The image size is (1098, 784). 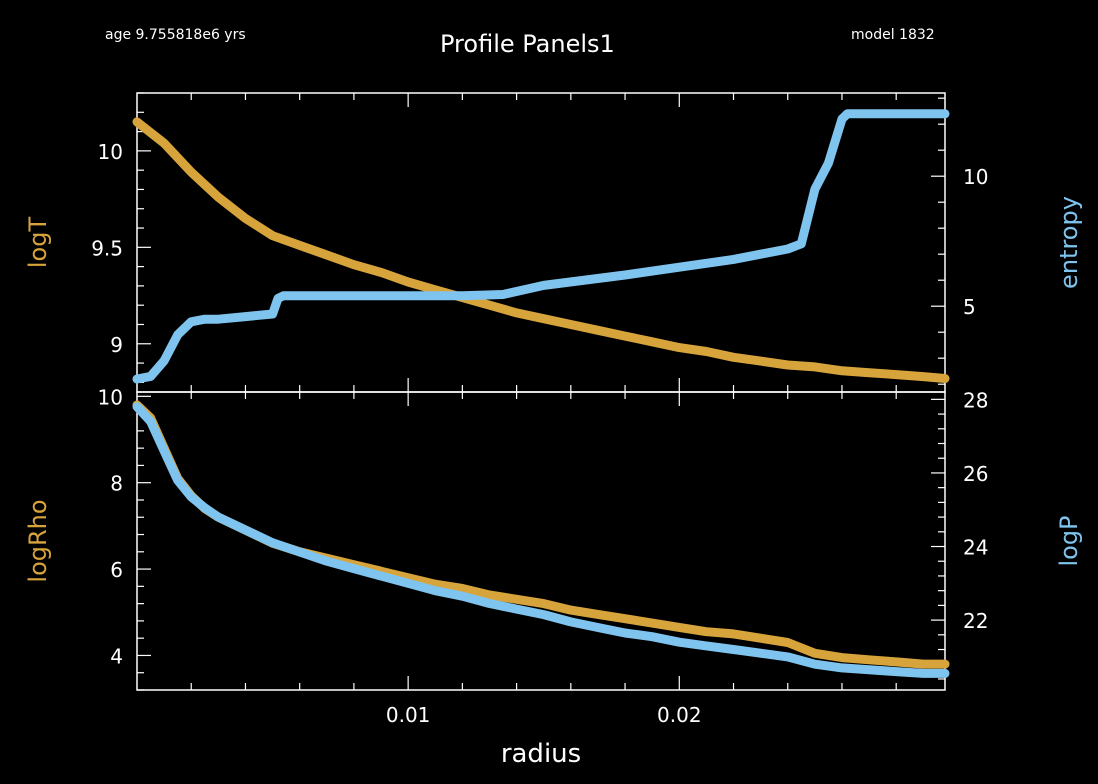 I want to click on bottom-right-axis-title: logP, so click(x=1069, y=540).